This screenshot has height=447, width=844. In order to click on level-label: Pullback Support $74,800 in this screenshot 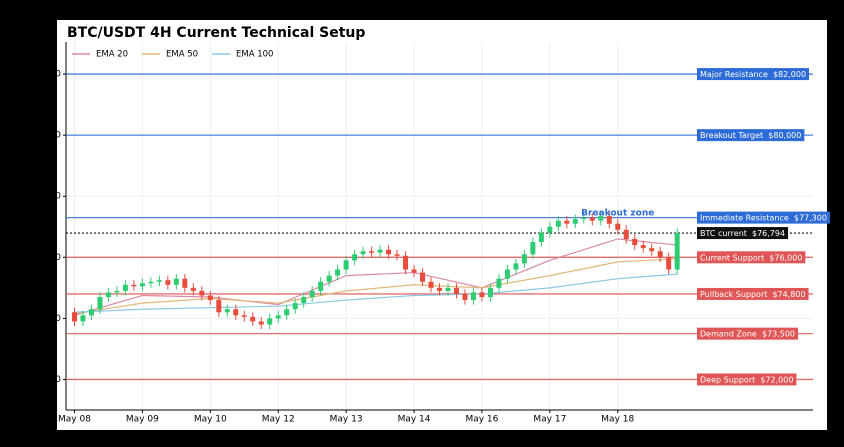, I will do `click(753, 294)`.